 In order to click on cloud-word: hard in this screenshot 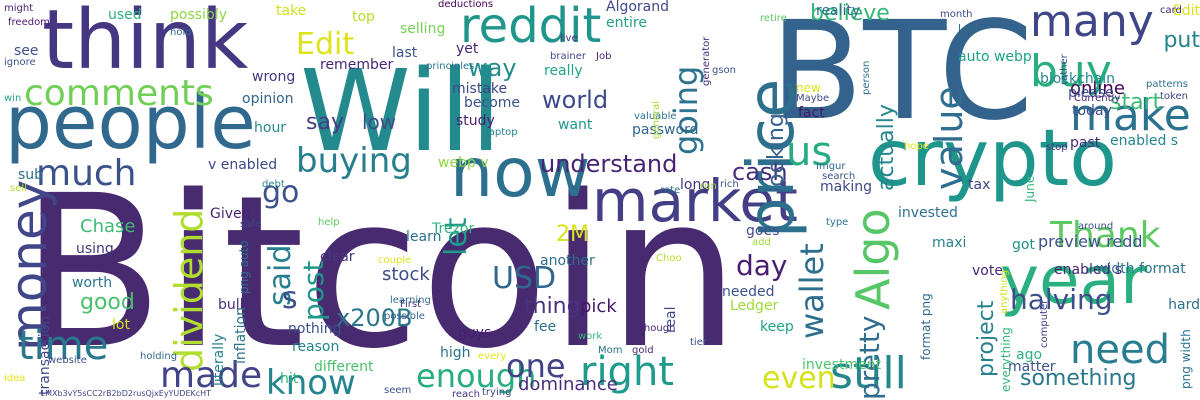, I will do `click(1184, 305)`.